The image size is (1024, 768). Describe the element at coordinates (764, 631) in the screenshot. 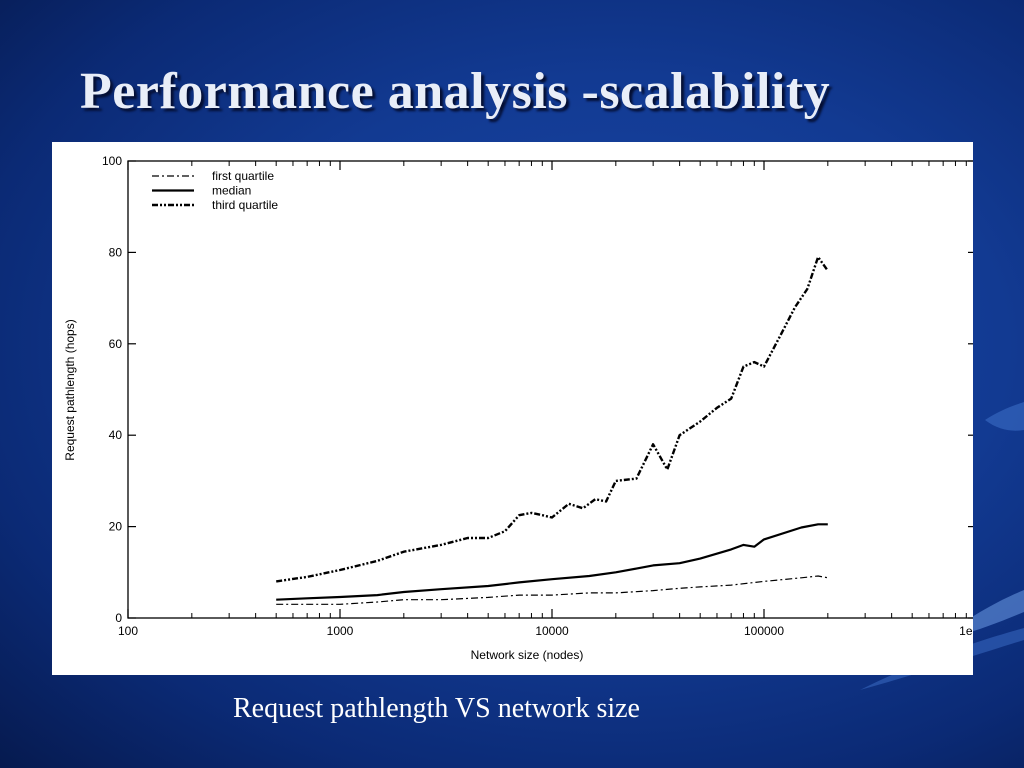

I see `x-tick-label: 100000` at that location.